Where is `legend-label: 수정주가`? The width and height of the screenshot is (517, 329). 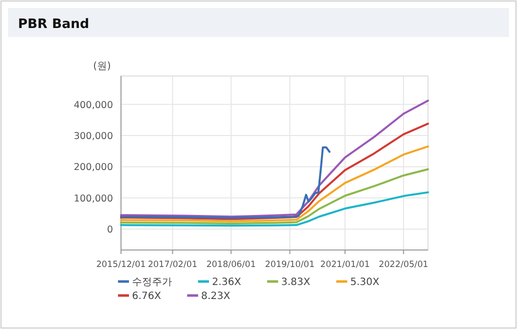 legend-label: 수정주가 is located at coordinates (152, 282).